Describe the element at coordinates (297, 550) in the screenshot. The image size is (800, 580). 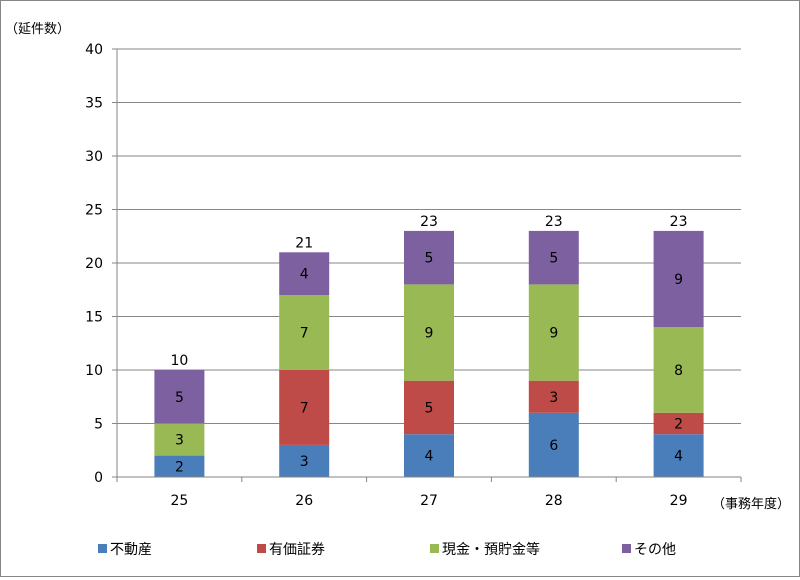
I see `legend-label: 有価証券` at that location.